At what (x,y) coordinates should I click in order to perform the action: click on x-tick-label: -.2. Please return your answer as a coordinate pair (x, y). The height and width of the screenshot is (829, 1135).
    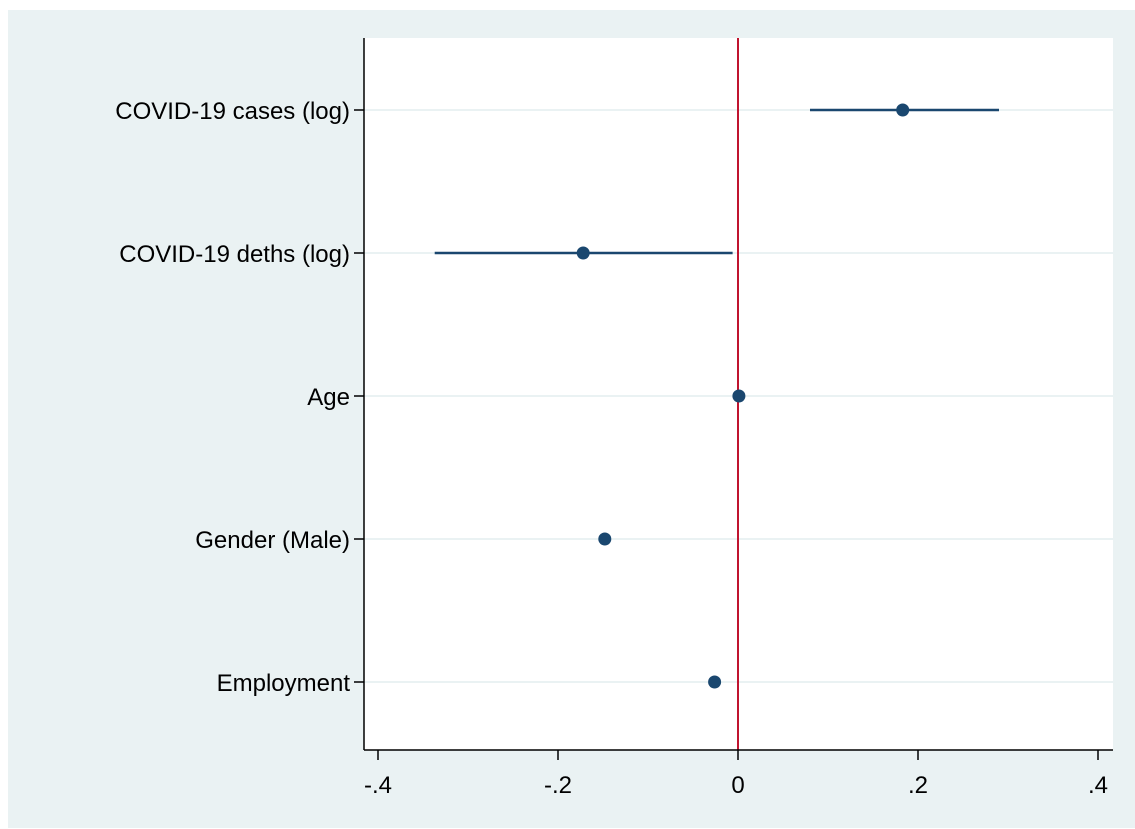
    Looking at the image, I should click on (558, 785).